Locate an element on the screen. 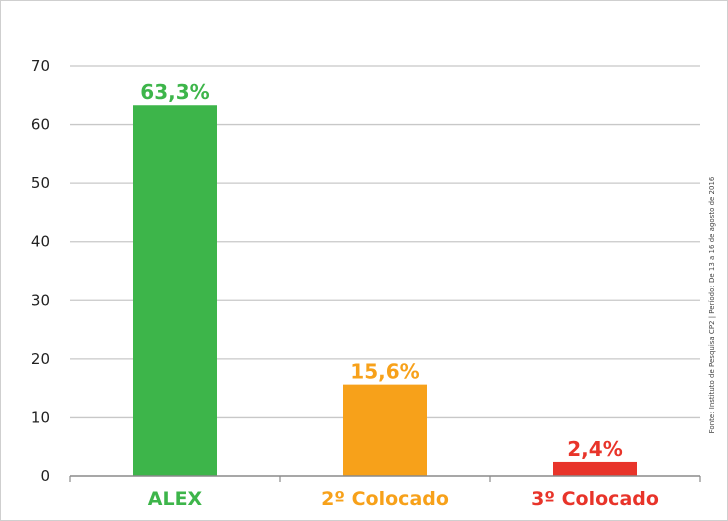 The width and height of the screenshot is (728, 521). y-tick-label: 10 is located at coordinates (40, 417).